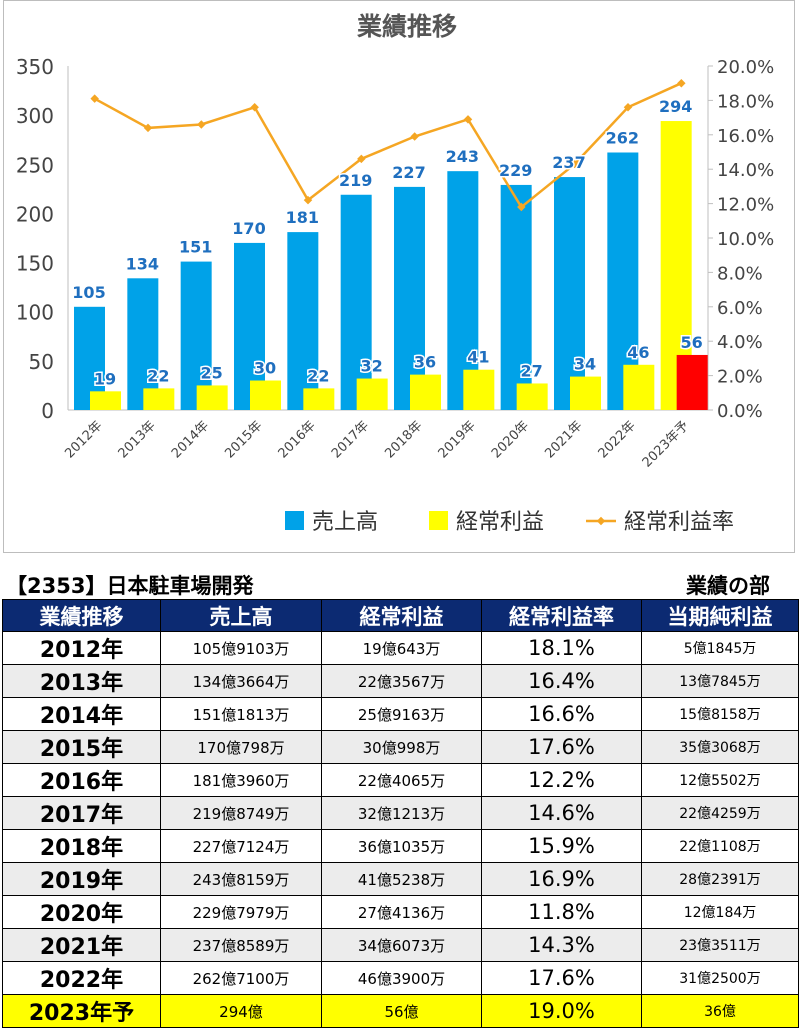  I want to click on sales-data-label: 294, so click(675, 106).